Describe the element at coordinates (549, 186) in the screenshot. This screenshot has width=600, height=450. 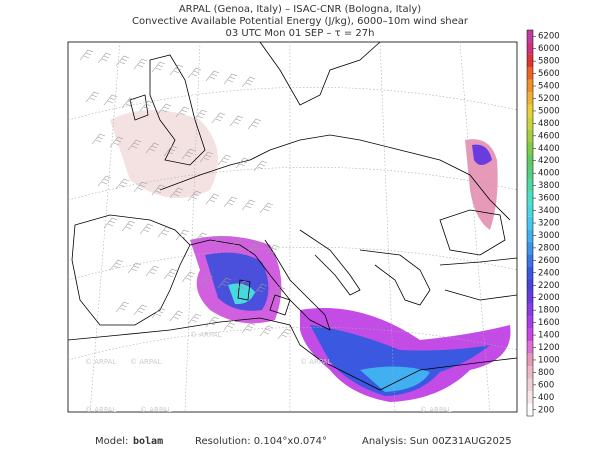
I see `colorbar-label: 3800` at that location.